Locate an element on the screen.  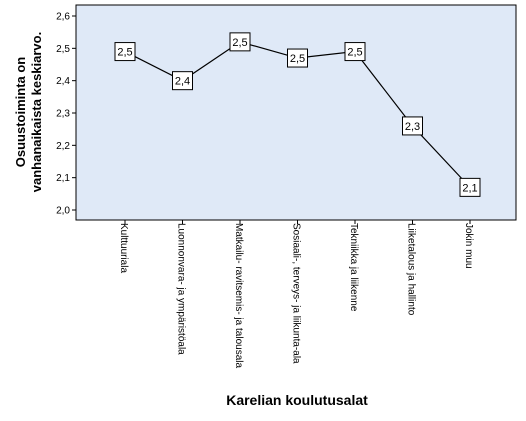
x-category-label: Sosiaali-, terveys- ja liikunta-ala is located at coordinates (296, 293).